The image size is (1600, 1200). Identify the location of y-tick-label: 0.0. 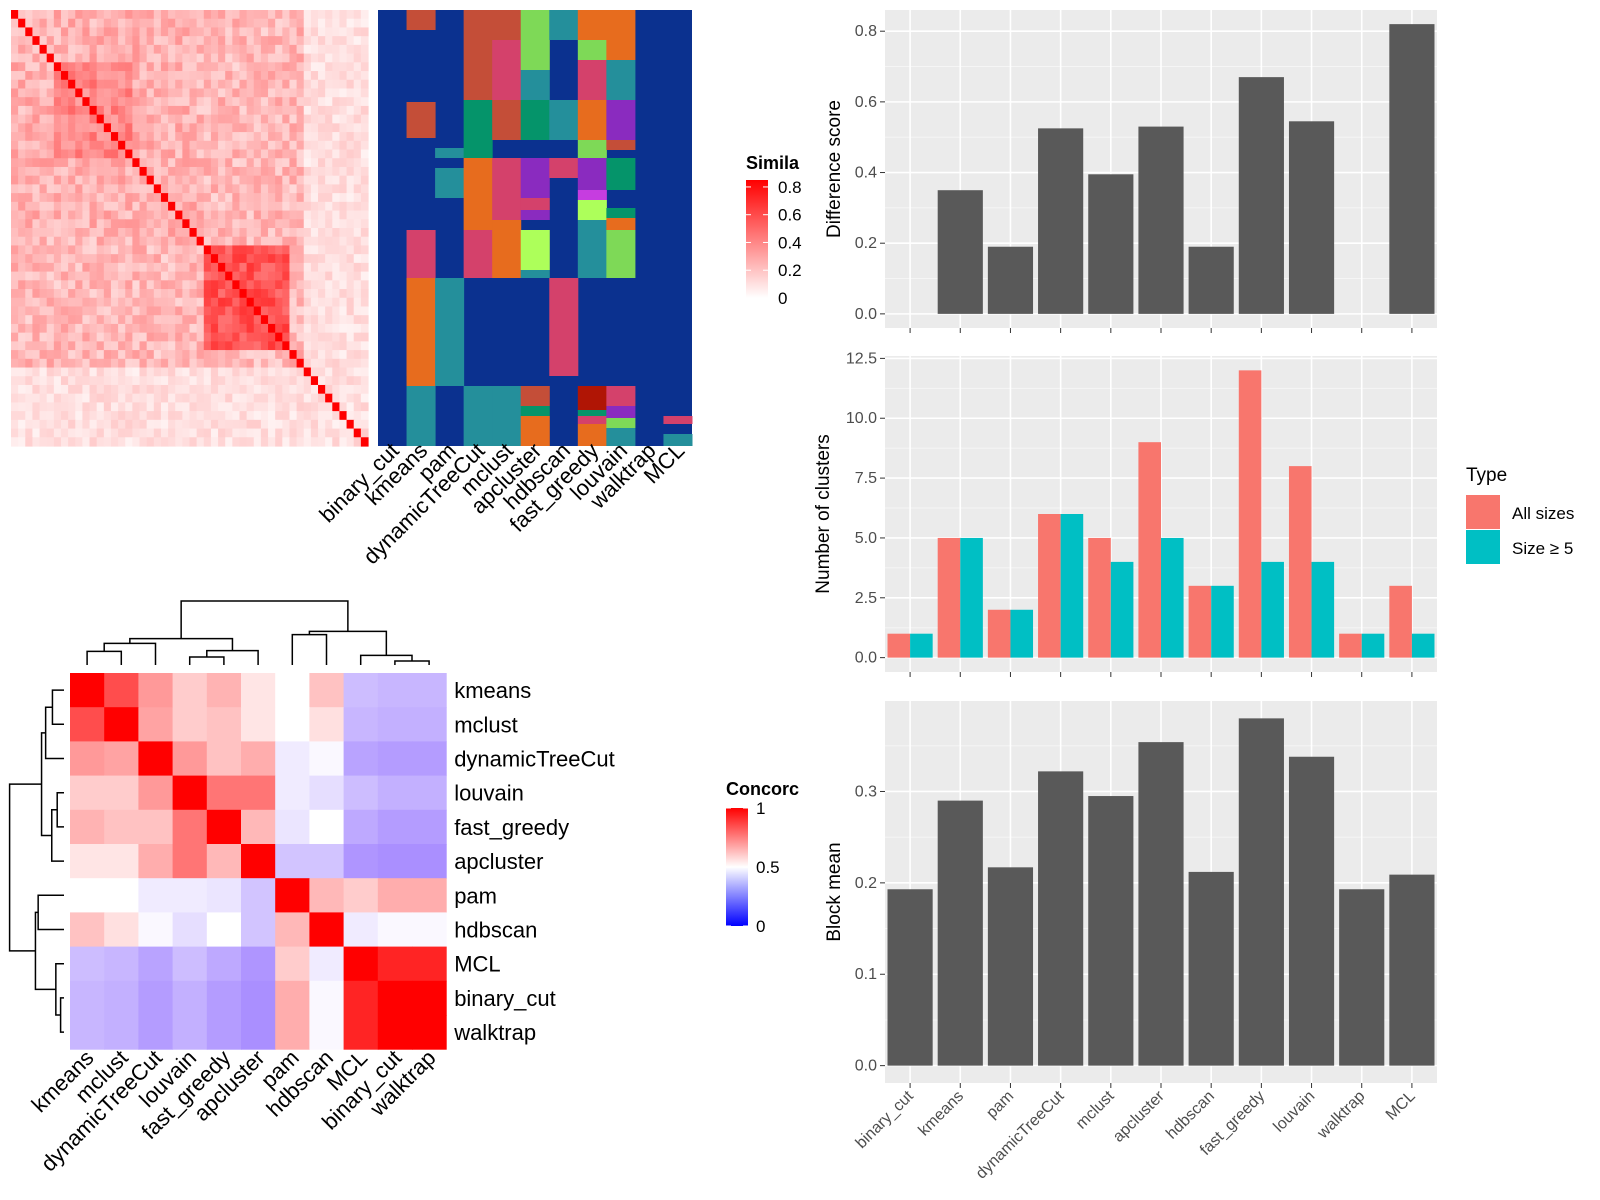
(866, 314).